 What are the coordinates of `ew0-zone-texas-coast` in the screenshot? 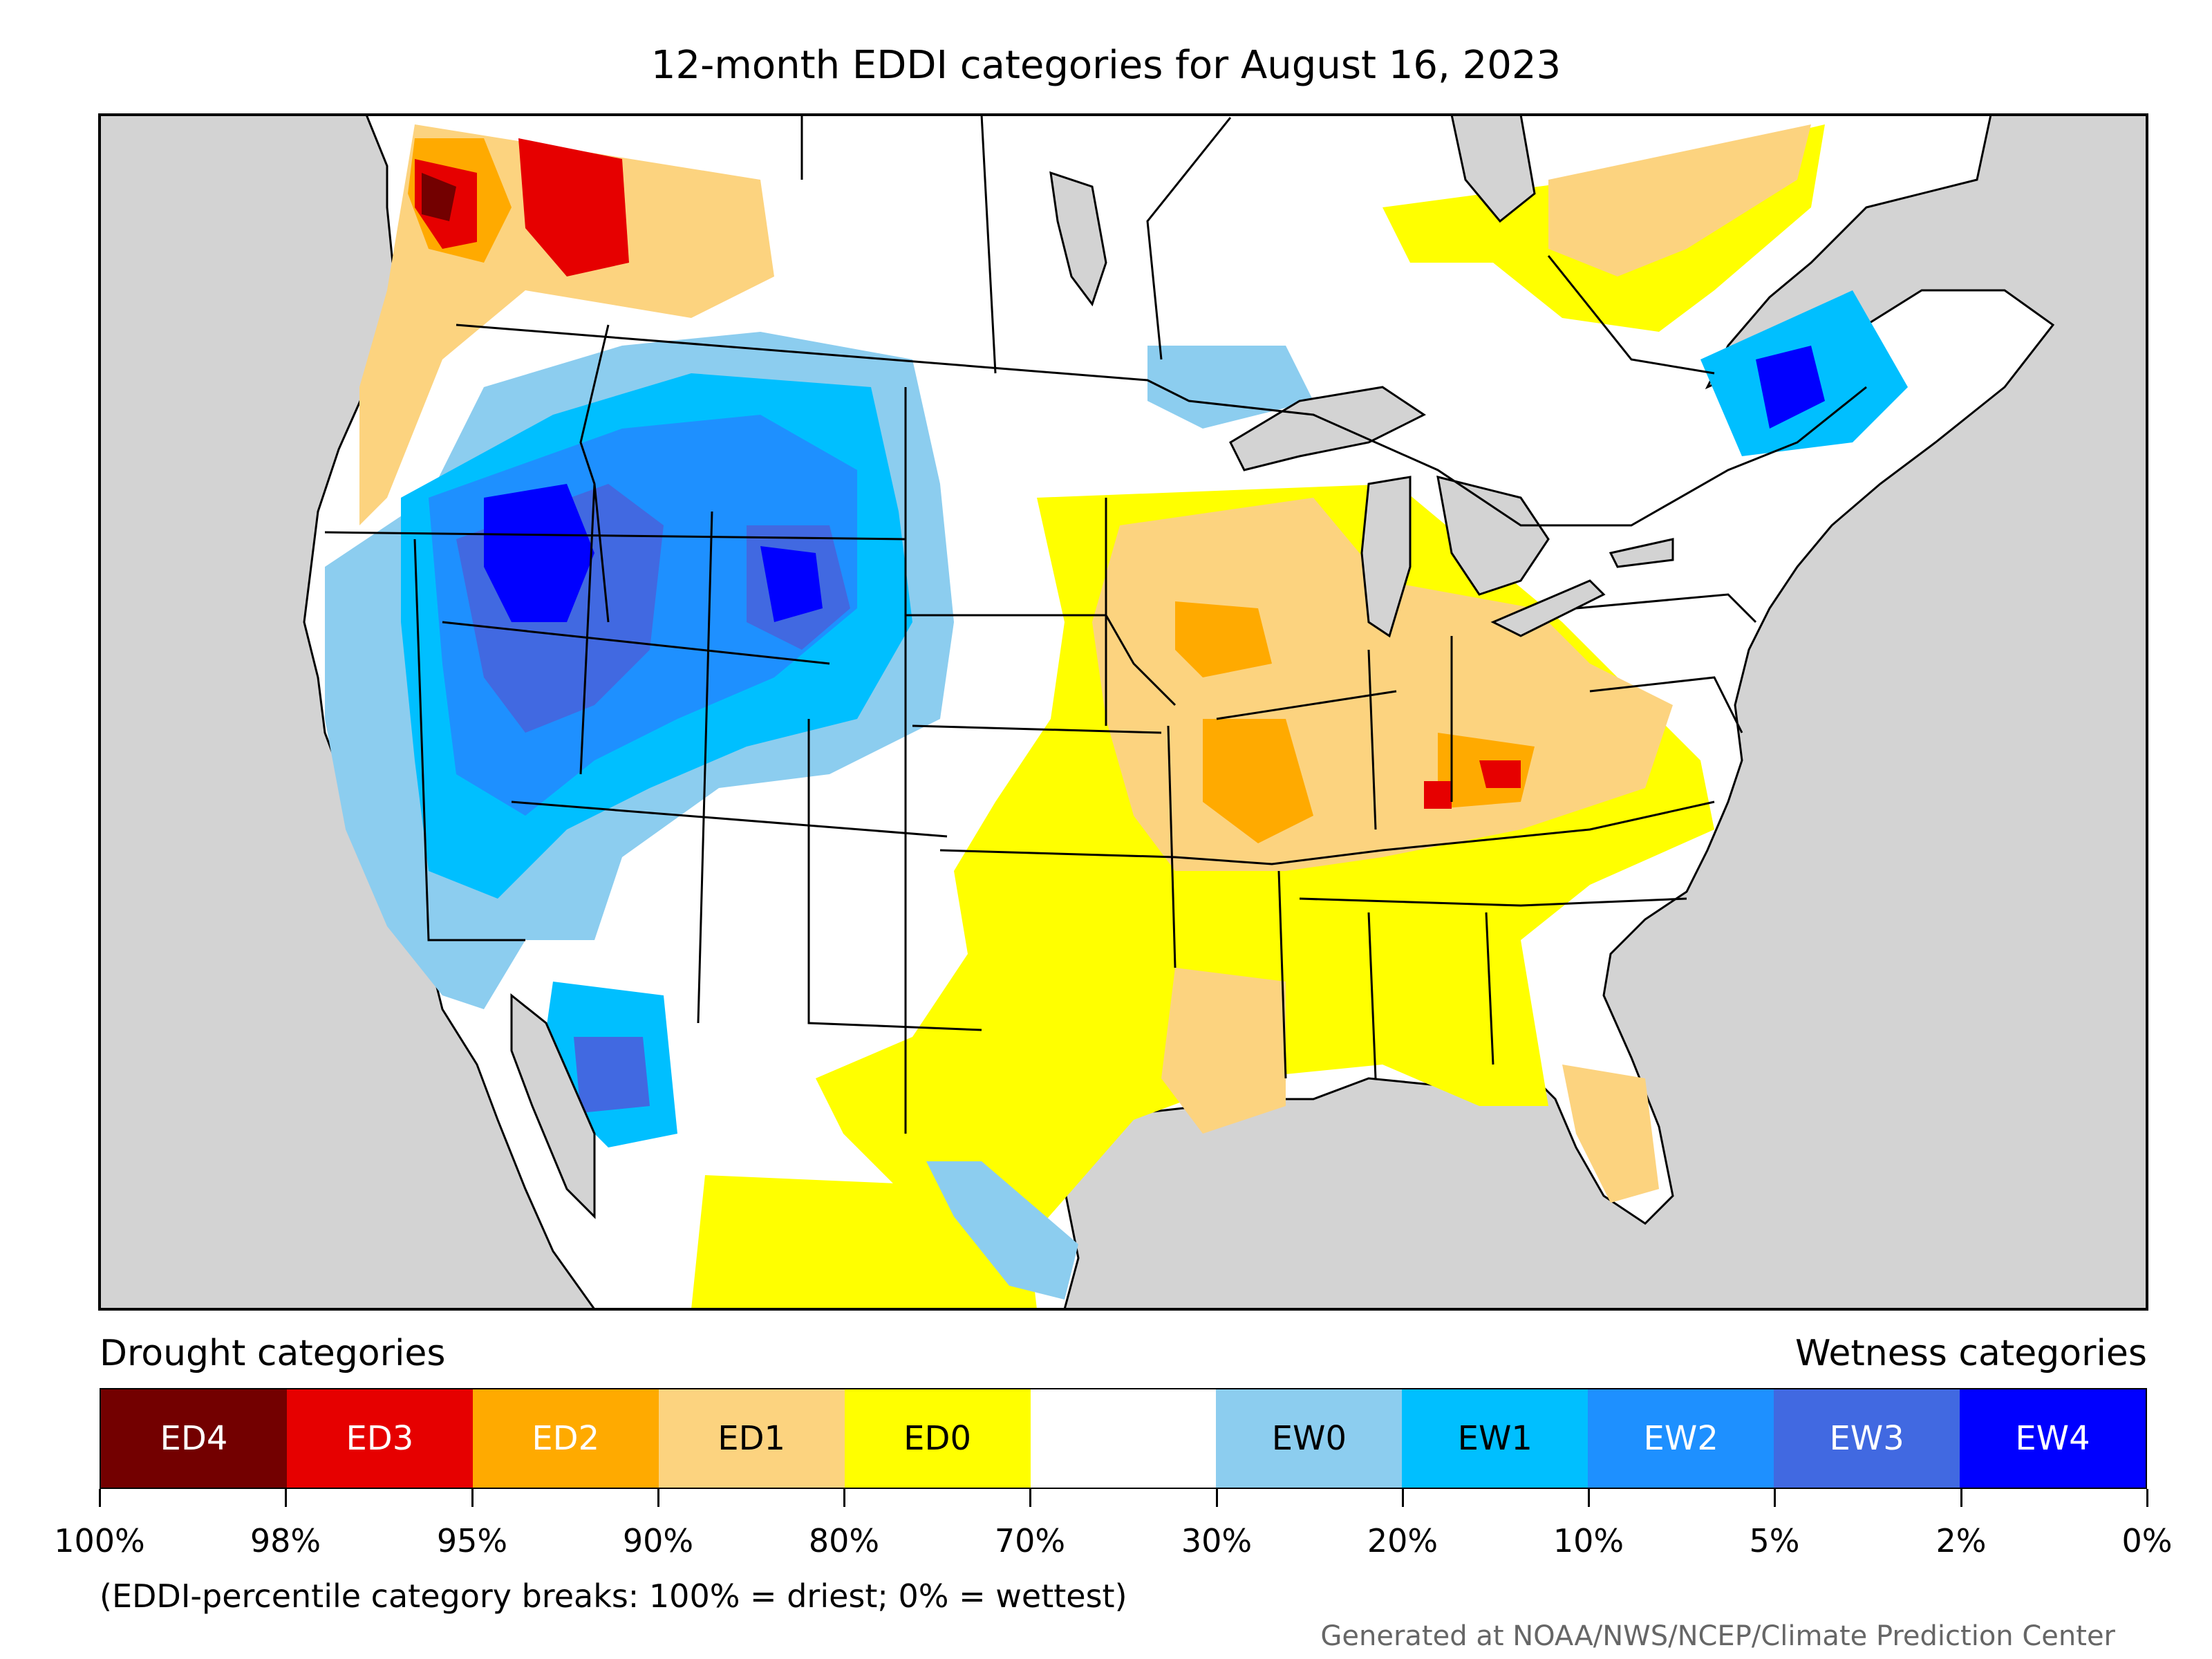 It's located at (1002, 1230).